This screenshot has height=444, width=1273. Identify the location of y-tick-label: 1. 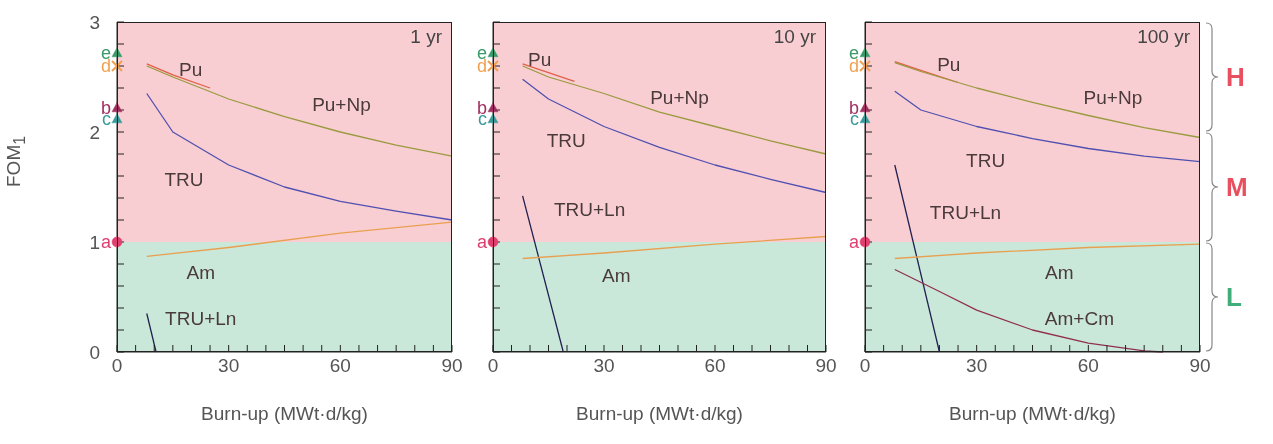
(94, 242).